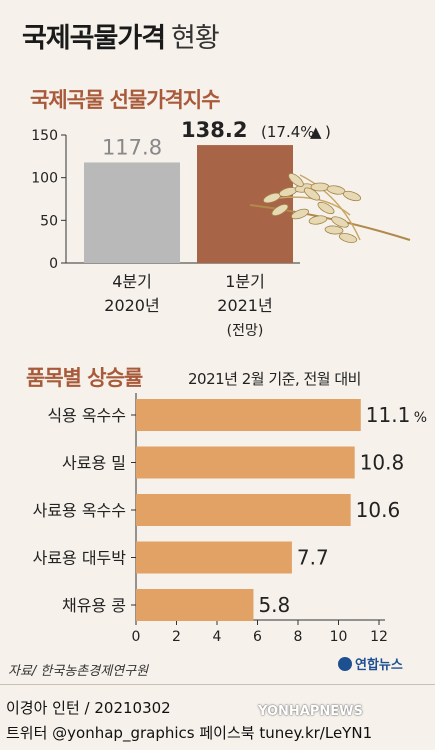 This screenshot has height=750, width=435. I want to click on x-category-label: (전망), so click(245, 331).